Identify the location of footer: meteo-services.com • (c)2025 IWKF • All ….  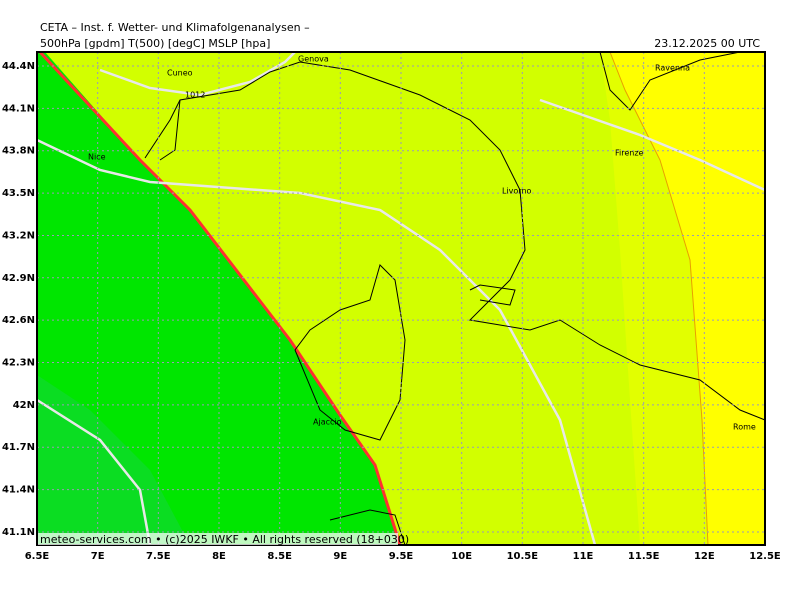
(224, 539).